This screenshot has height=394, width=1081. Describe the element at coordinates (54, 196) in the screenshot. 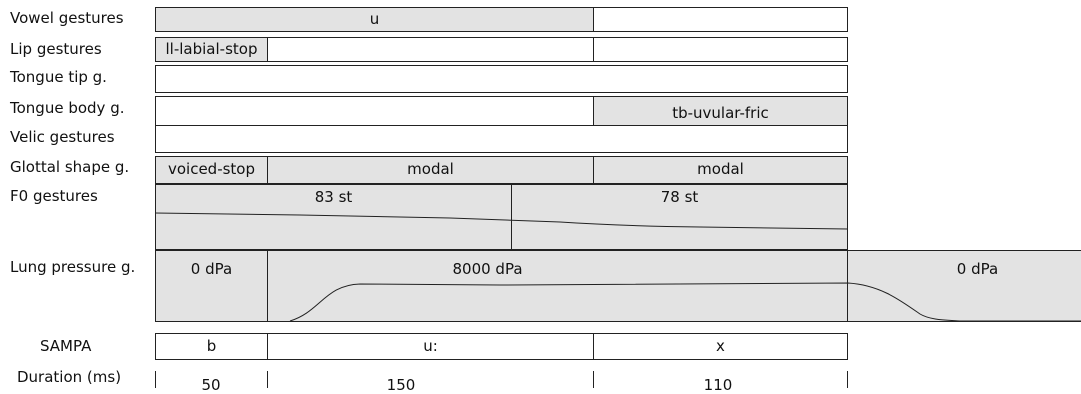

I see `row-label-f0: F0 gestures` at that location.